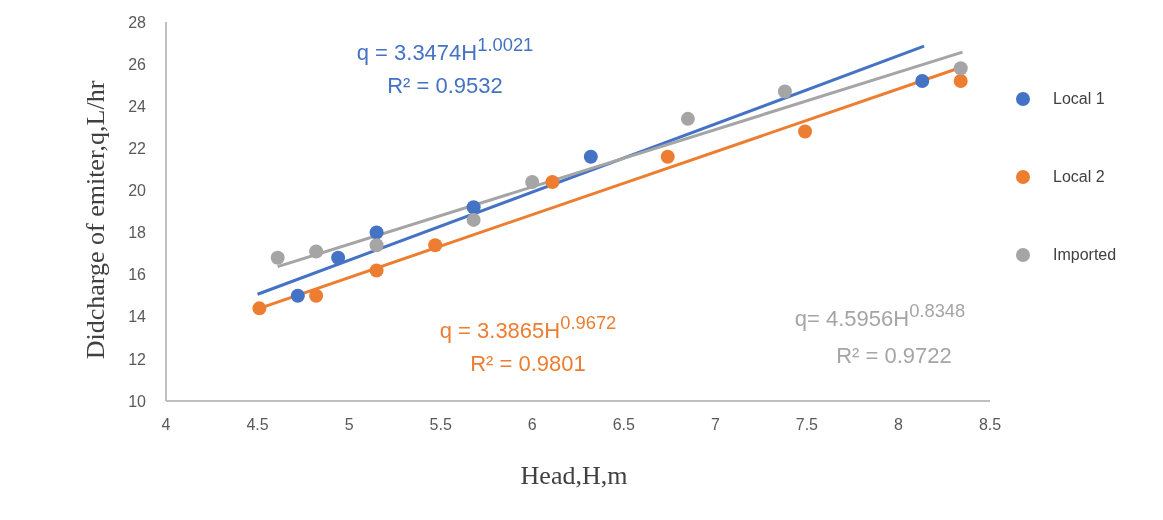  Describe the element at coordinates (137, 275) in the screenshot. I see `y-tick-label: 16` at that location.